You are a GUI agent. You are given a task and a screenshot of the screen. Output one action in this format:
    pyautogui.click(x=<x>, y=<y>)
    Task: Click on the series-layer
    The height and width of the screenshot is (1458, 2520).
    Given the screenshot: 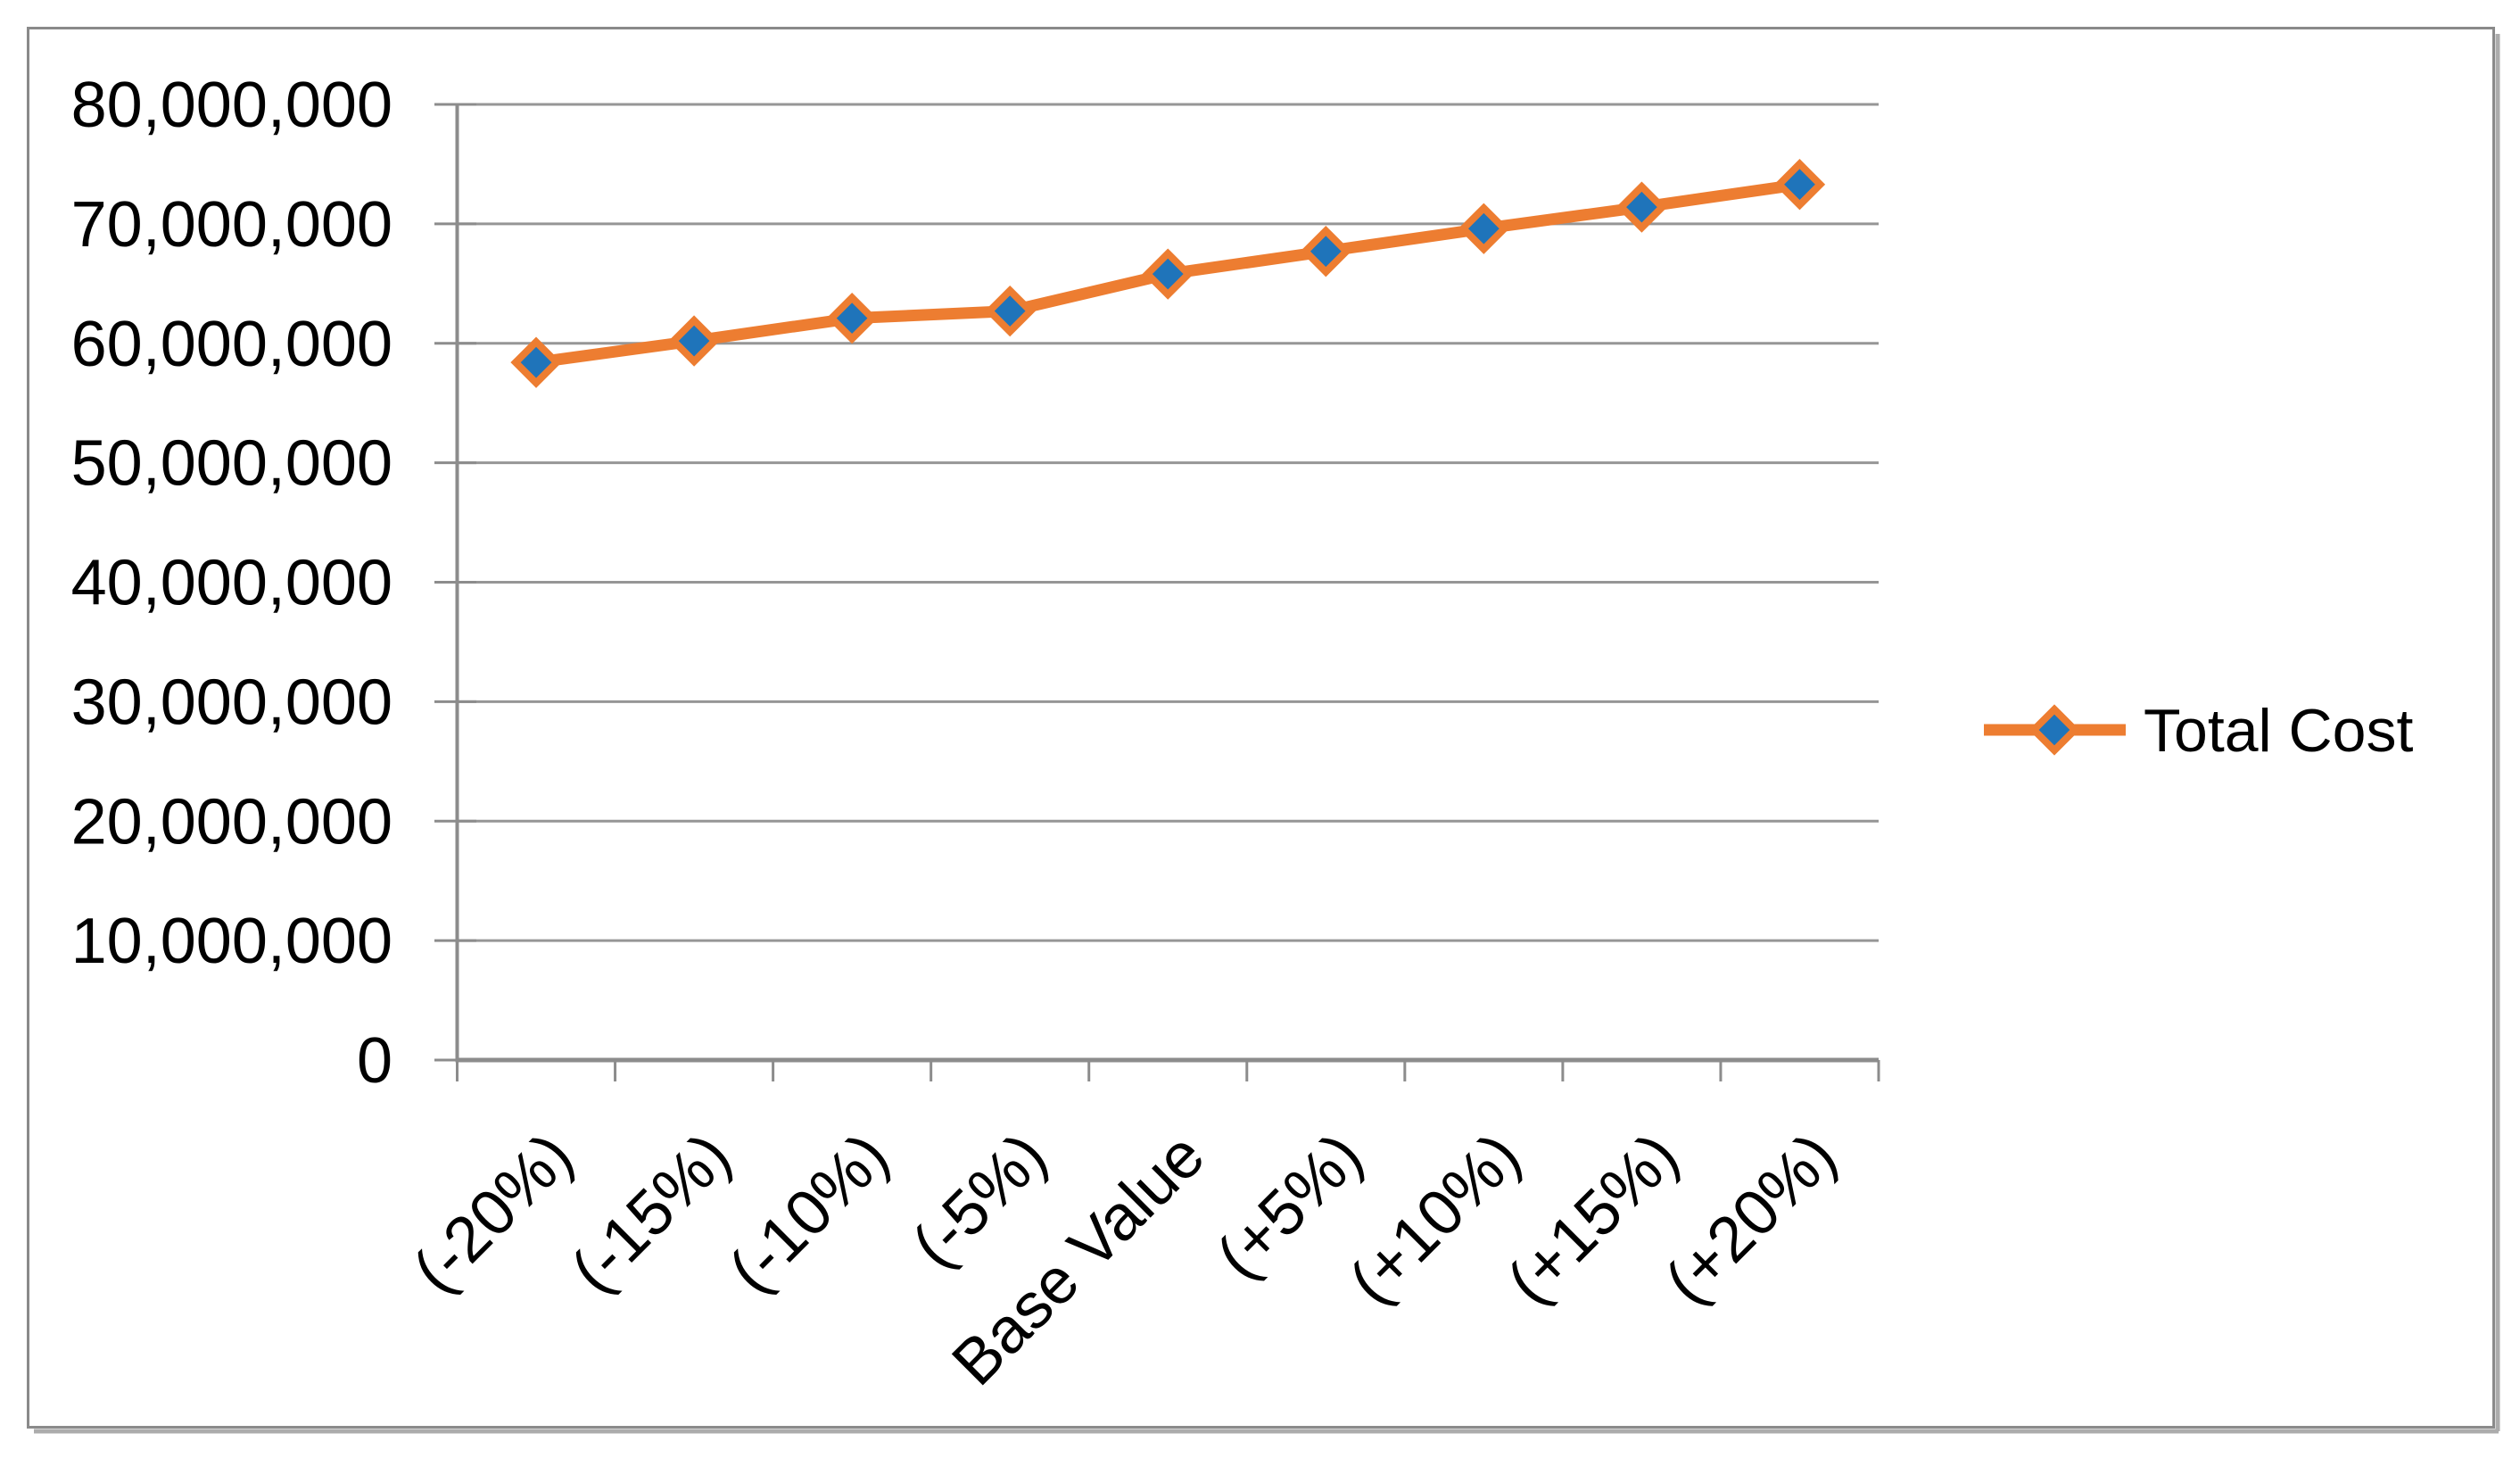 What is the action you would take?
    pyautogui.click(x=1168, y=273)
    